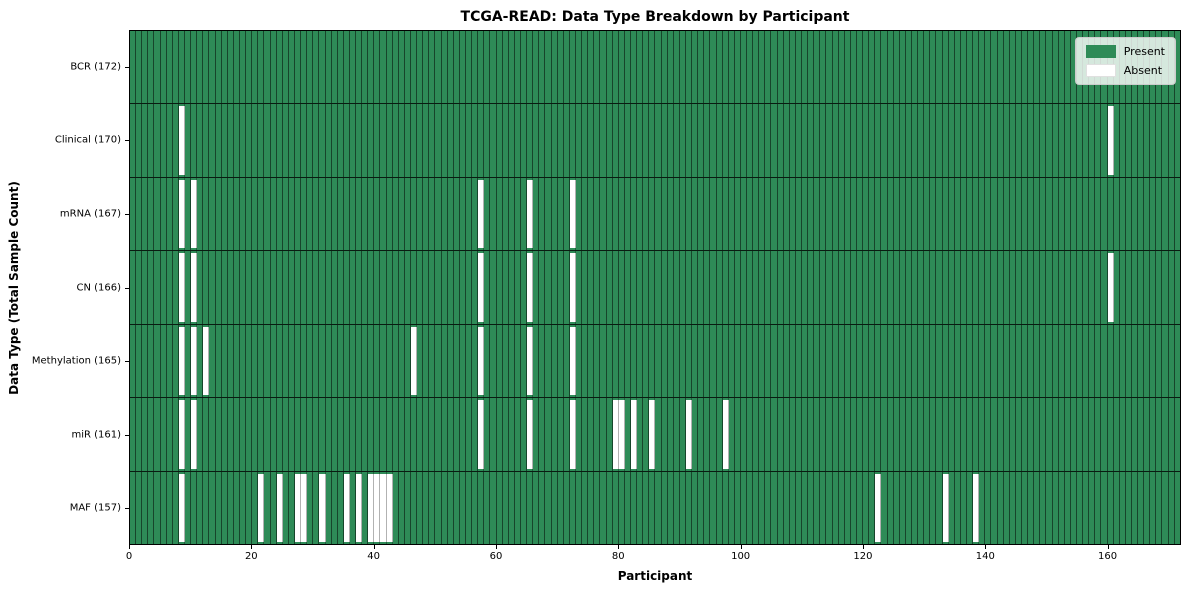 This screenshot has height=600, width=1200. Describe the element at coordinates (90, 214) in the screenshot. I see `y-tick-label: mRNA (167)` at that location.